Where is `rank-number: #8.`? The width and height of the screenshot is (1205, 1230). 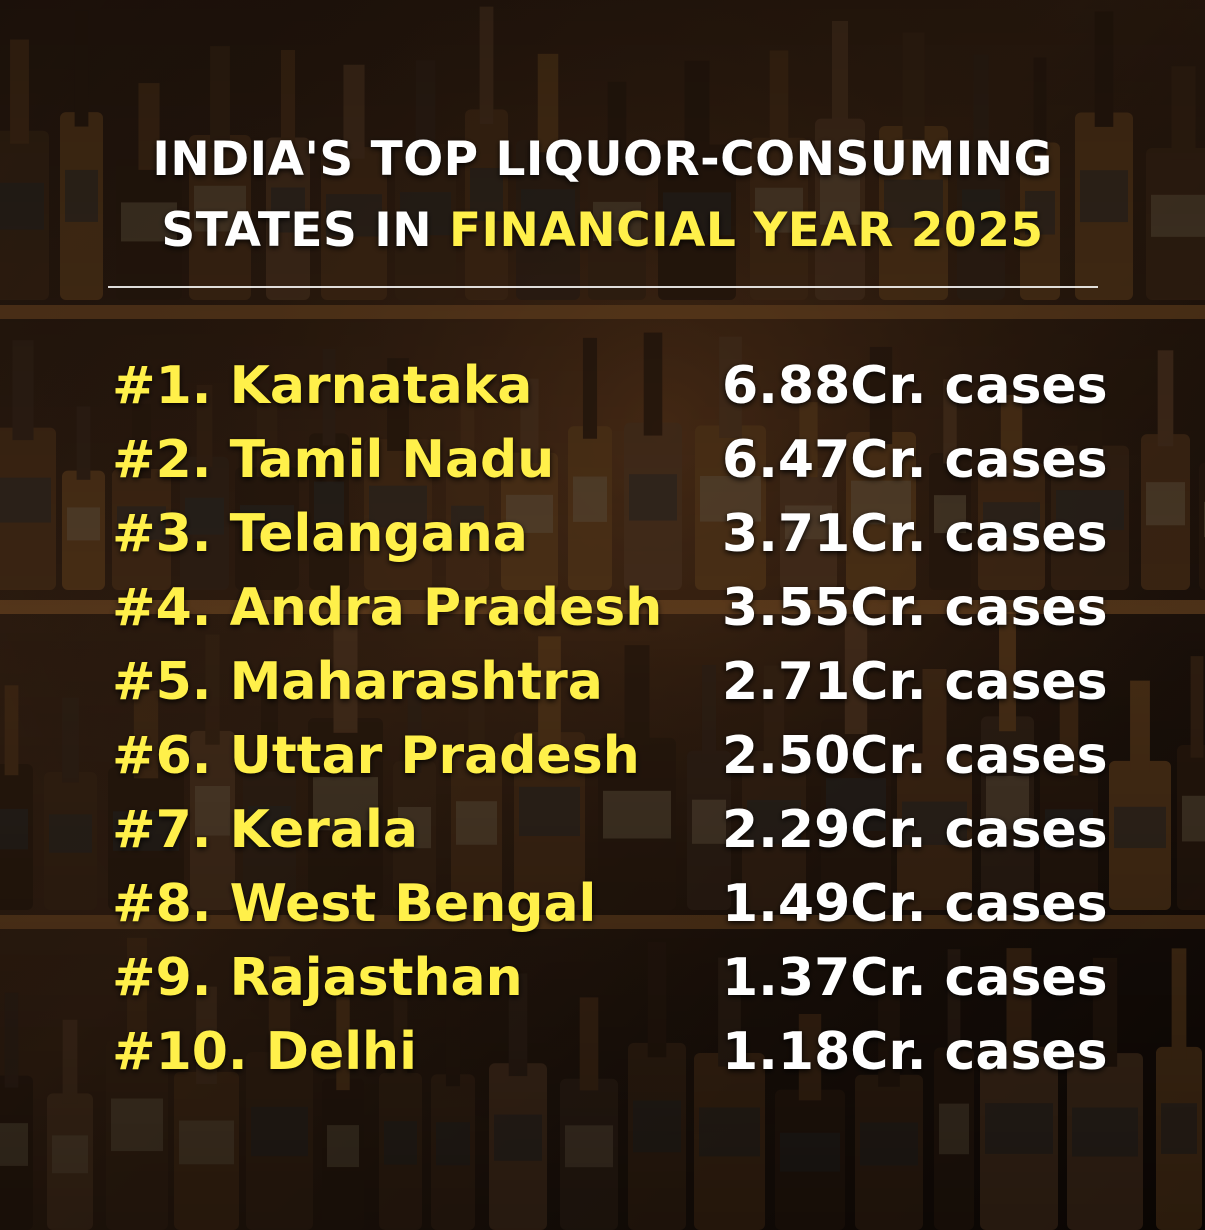 rank-number: #8. is located at coordinates (162, 904).